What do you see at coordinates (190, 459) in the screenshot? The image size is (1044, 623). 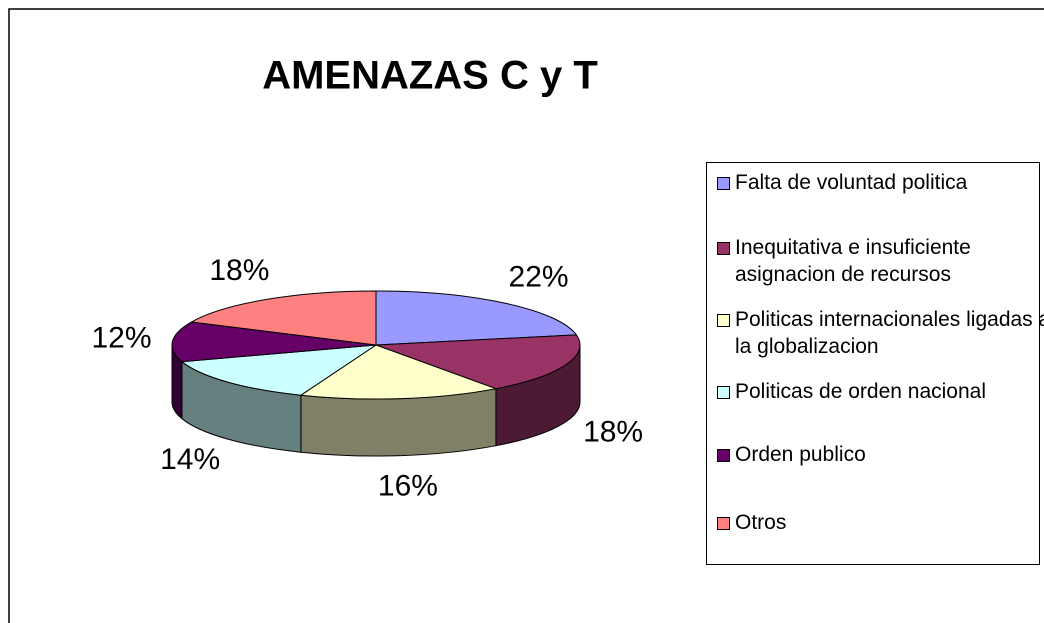 I see `data-label: 14%` at bounding box center [190, 459].